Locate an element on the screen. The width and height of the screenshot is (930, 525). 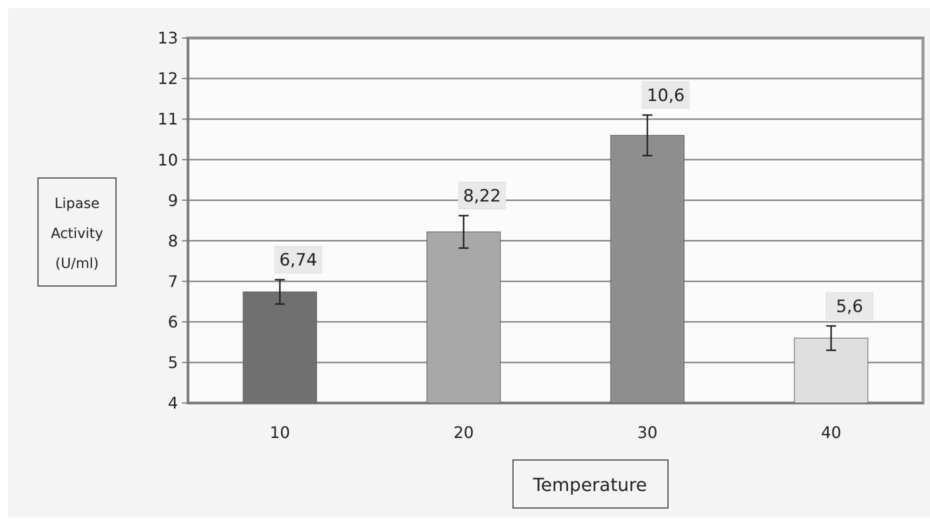
y-tick-label: 4 is located at coordinates (173, 403).